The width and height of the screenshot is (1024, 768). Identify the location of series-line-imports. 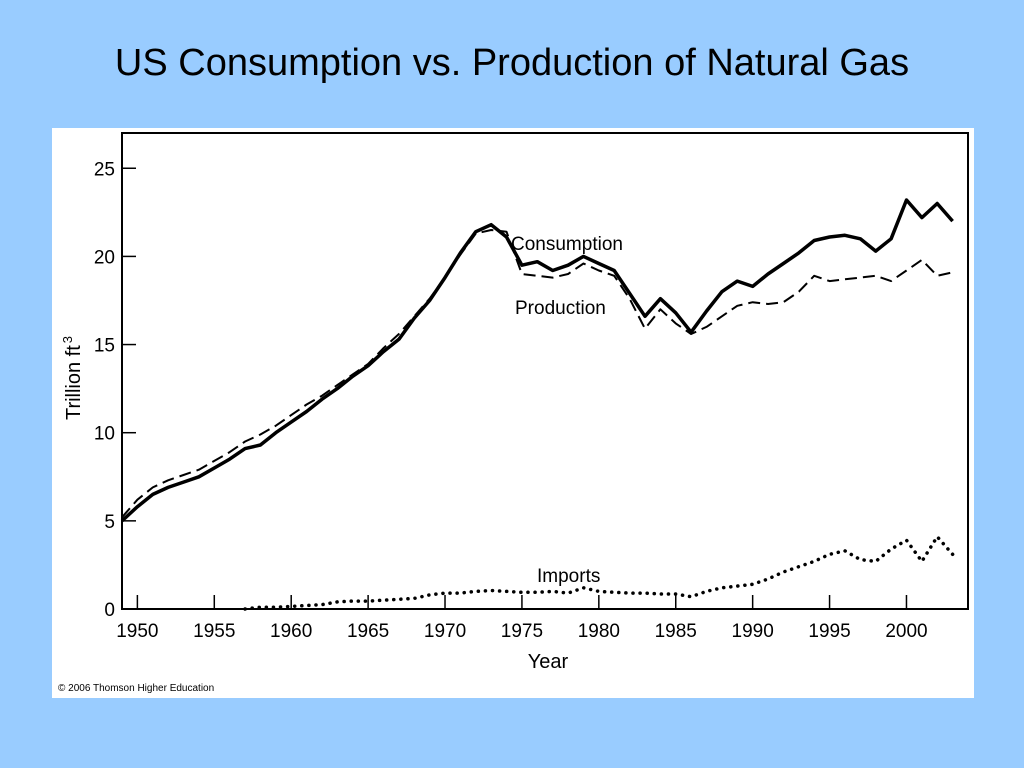
(599, 572).